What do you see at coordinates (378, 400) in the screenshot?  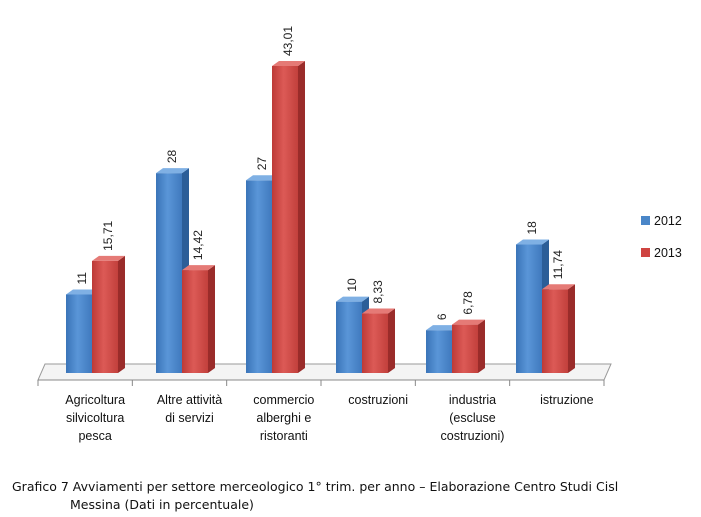 I see `category-label: costruzioni` at bounding box center [378, 400].